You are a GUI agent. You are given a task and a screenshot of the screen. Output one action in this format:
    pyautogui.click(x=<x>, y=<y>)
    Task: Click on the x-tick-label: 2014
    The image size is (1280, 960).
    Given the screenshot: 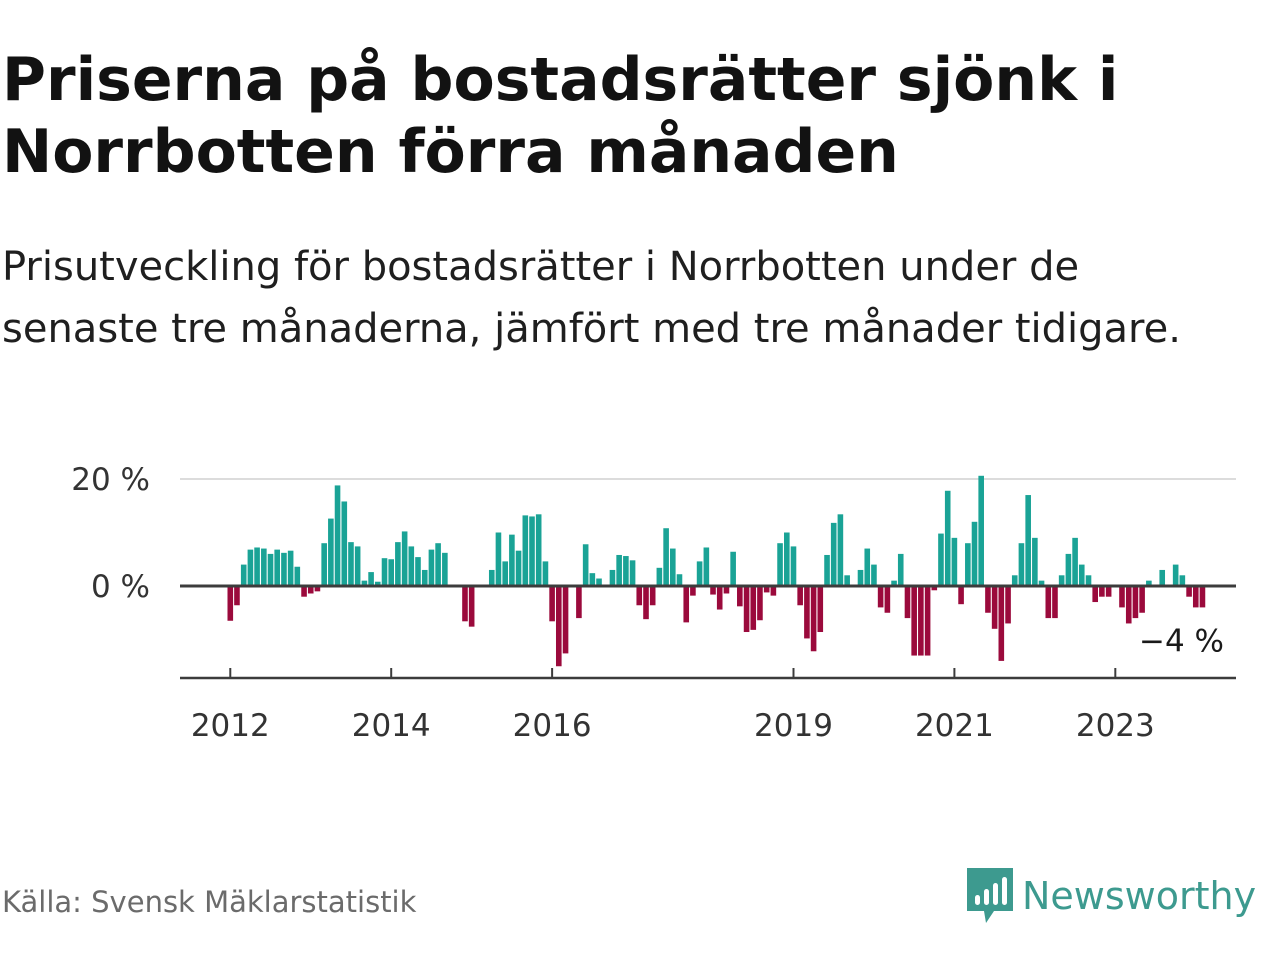 What is the action you would take?
    pyautogui.click(x=391, y=726)
    